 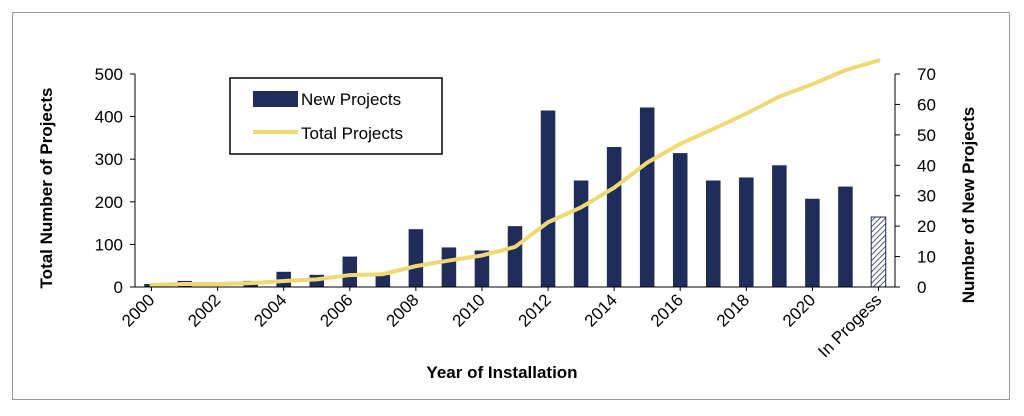 What do you see at coordinates (921, 287) in the screenshot?
I see `y-right-tick-label: 0` at bounding box center [921, 287].